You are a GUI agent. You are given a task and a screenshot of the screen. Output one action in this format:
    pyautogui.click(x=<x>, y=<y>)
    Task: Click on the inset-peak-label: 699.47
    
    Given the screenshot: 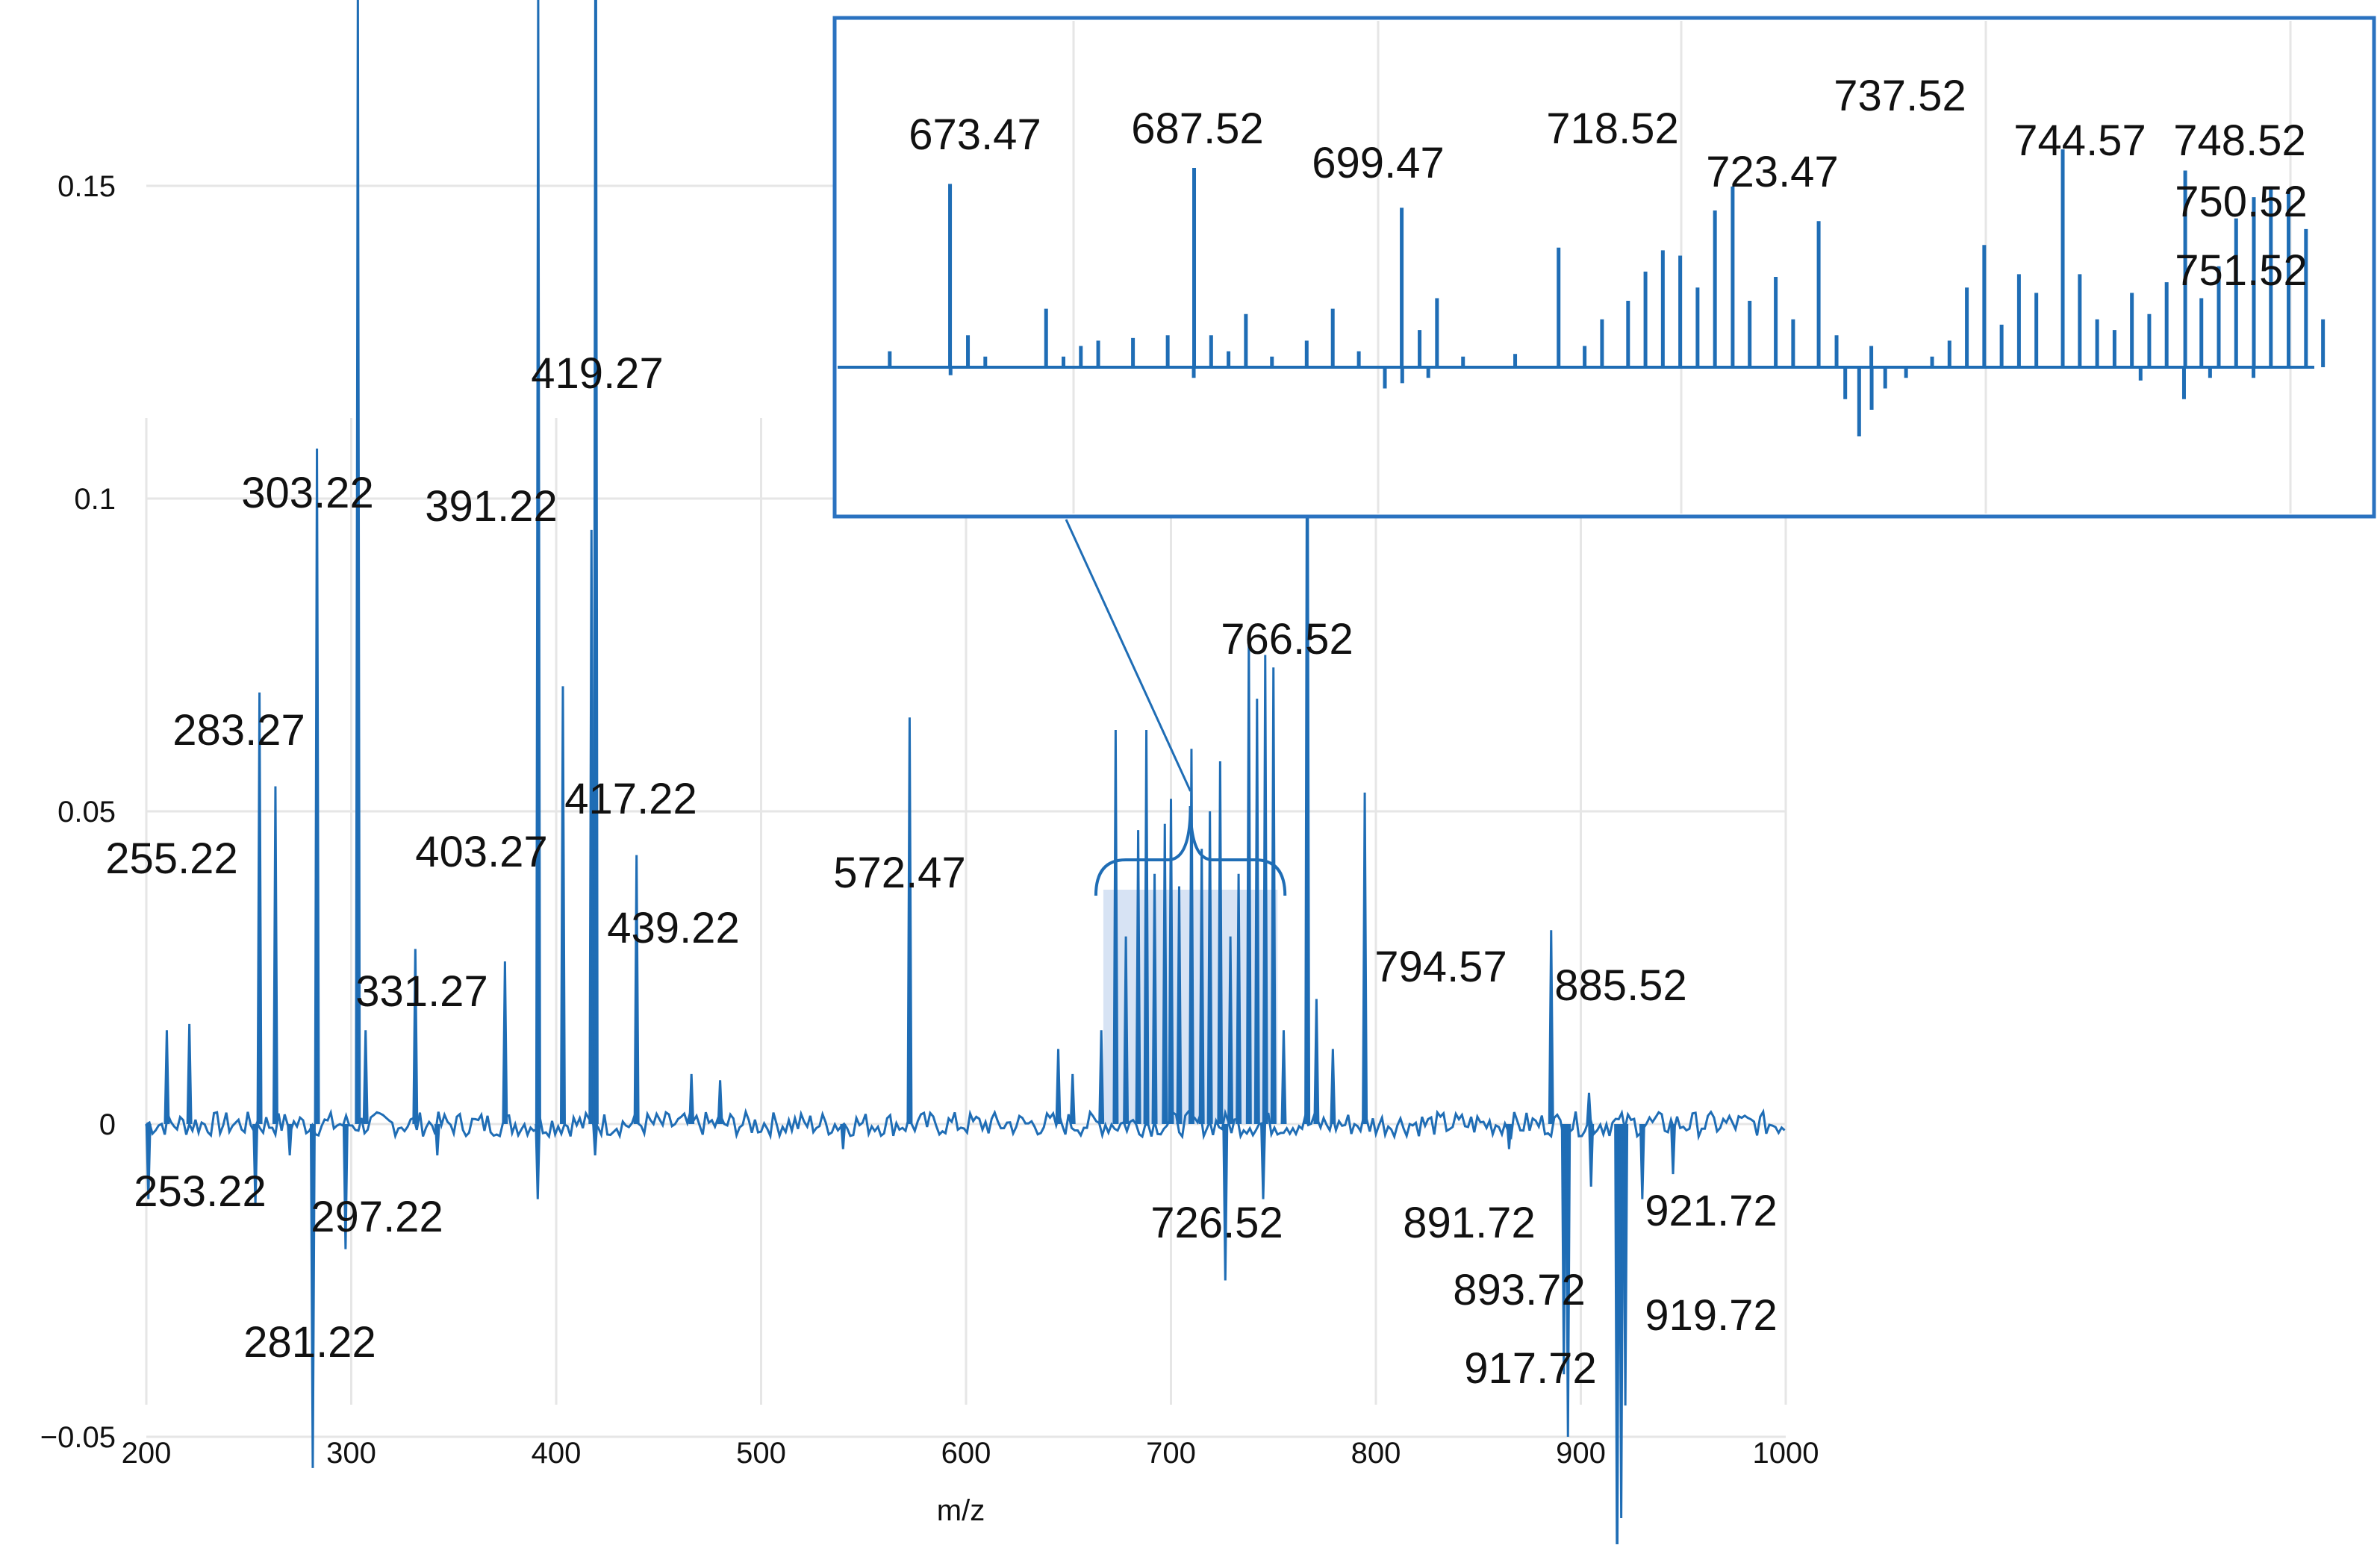 What is the action you would take?
    pyautogui.click(x=1378, y=163)
    